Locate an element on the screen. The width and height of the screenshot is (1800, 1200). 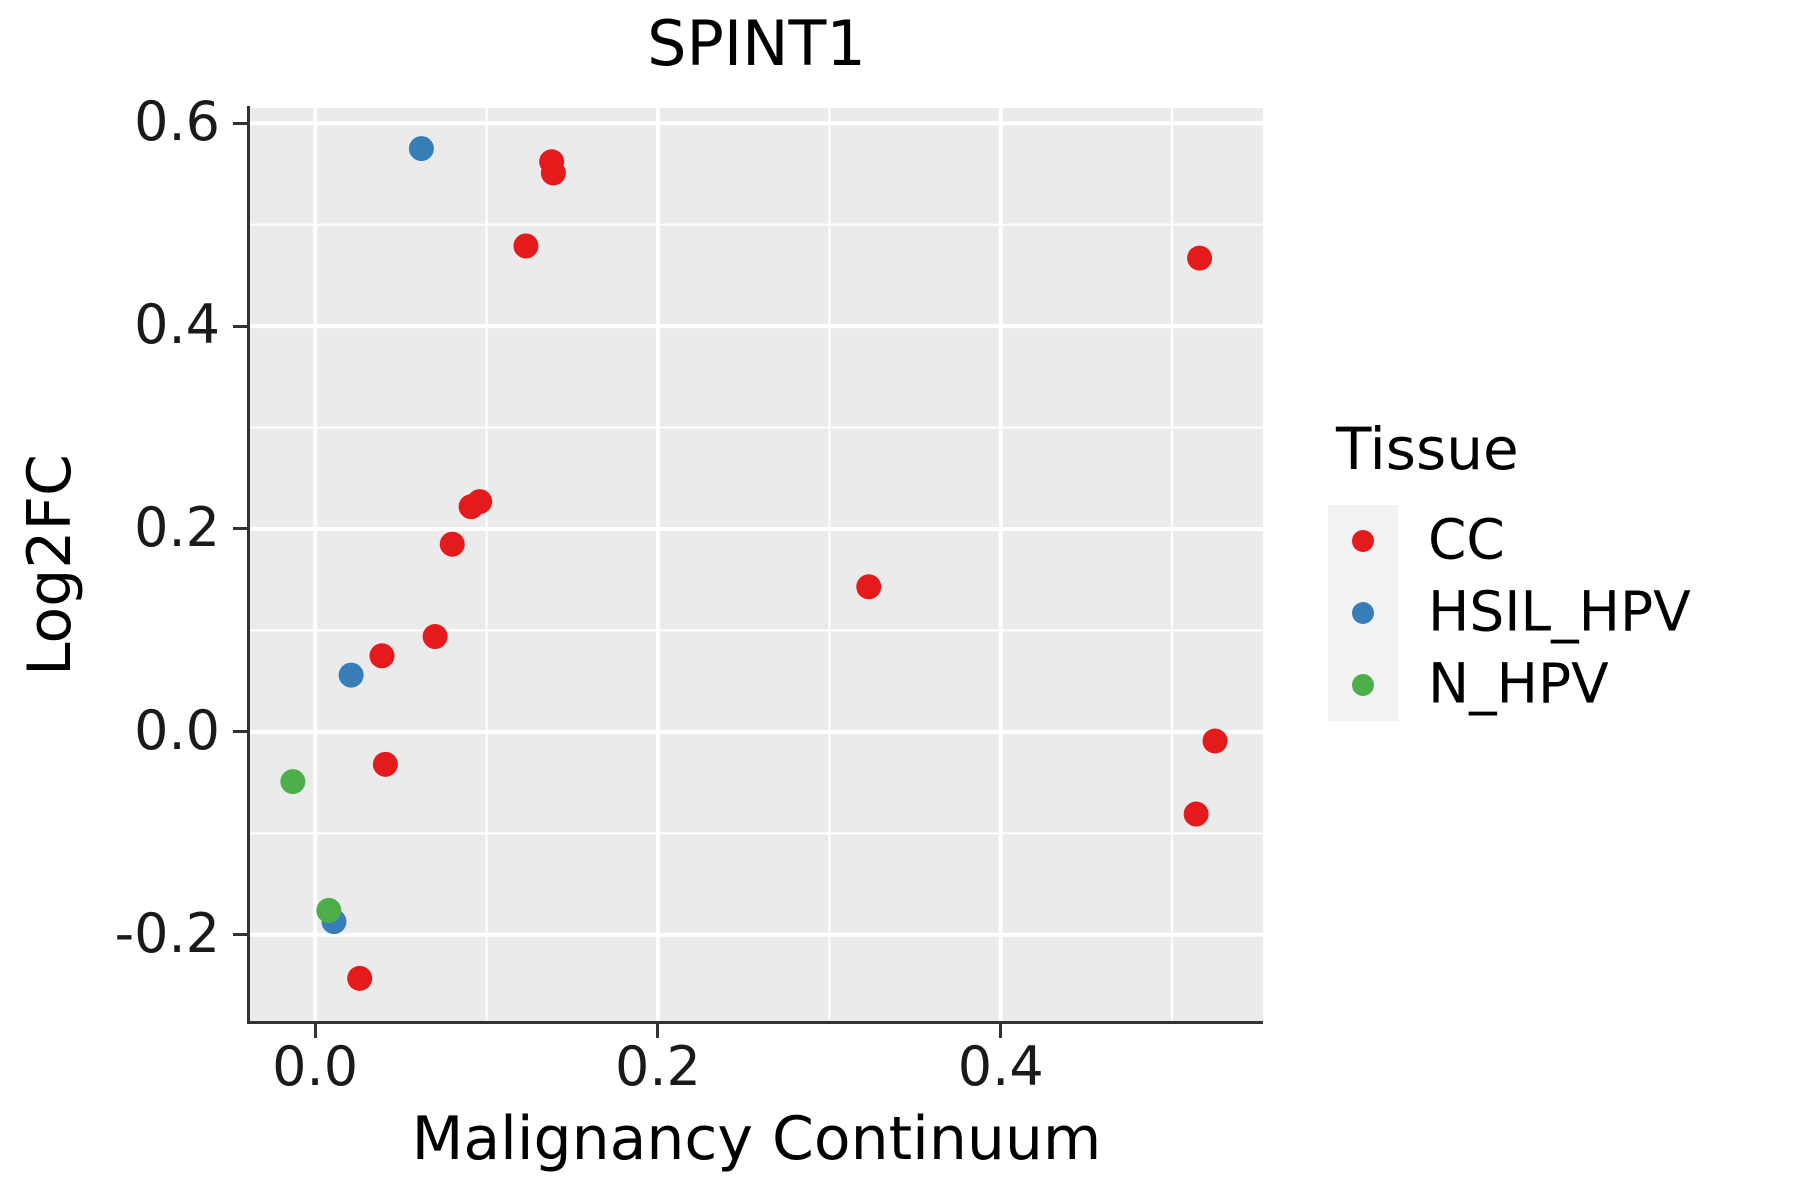
legend-item-HSIL_HPV: HSIL_HPV is located at coordinates (1553, 613).